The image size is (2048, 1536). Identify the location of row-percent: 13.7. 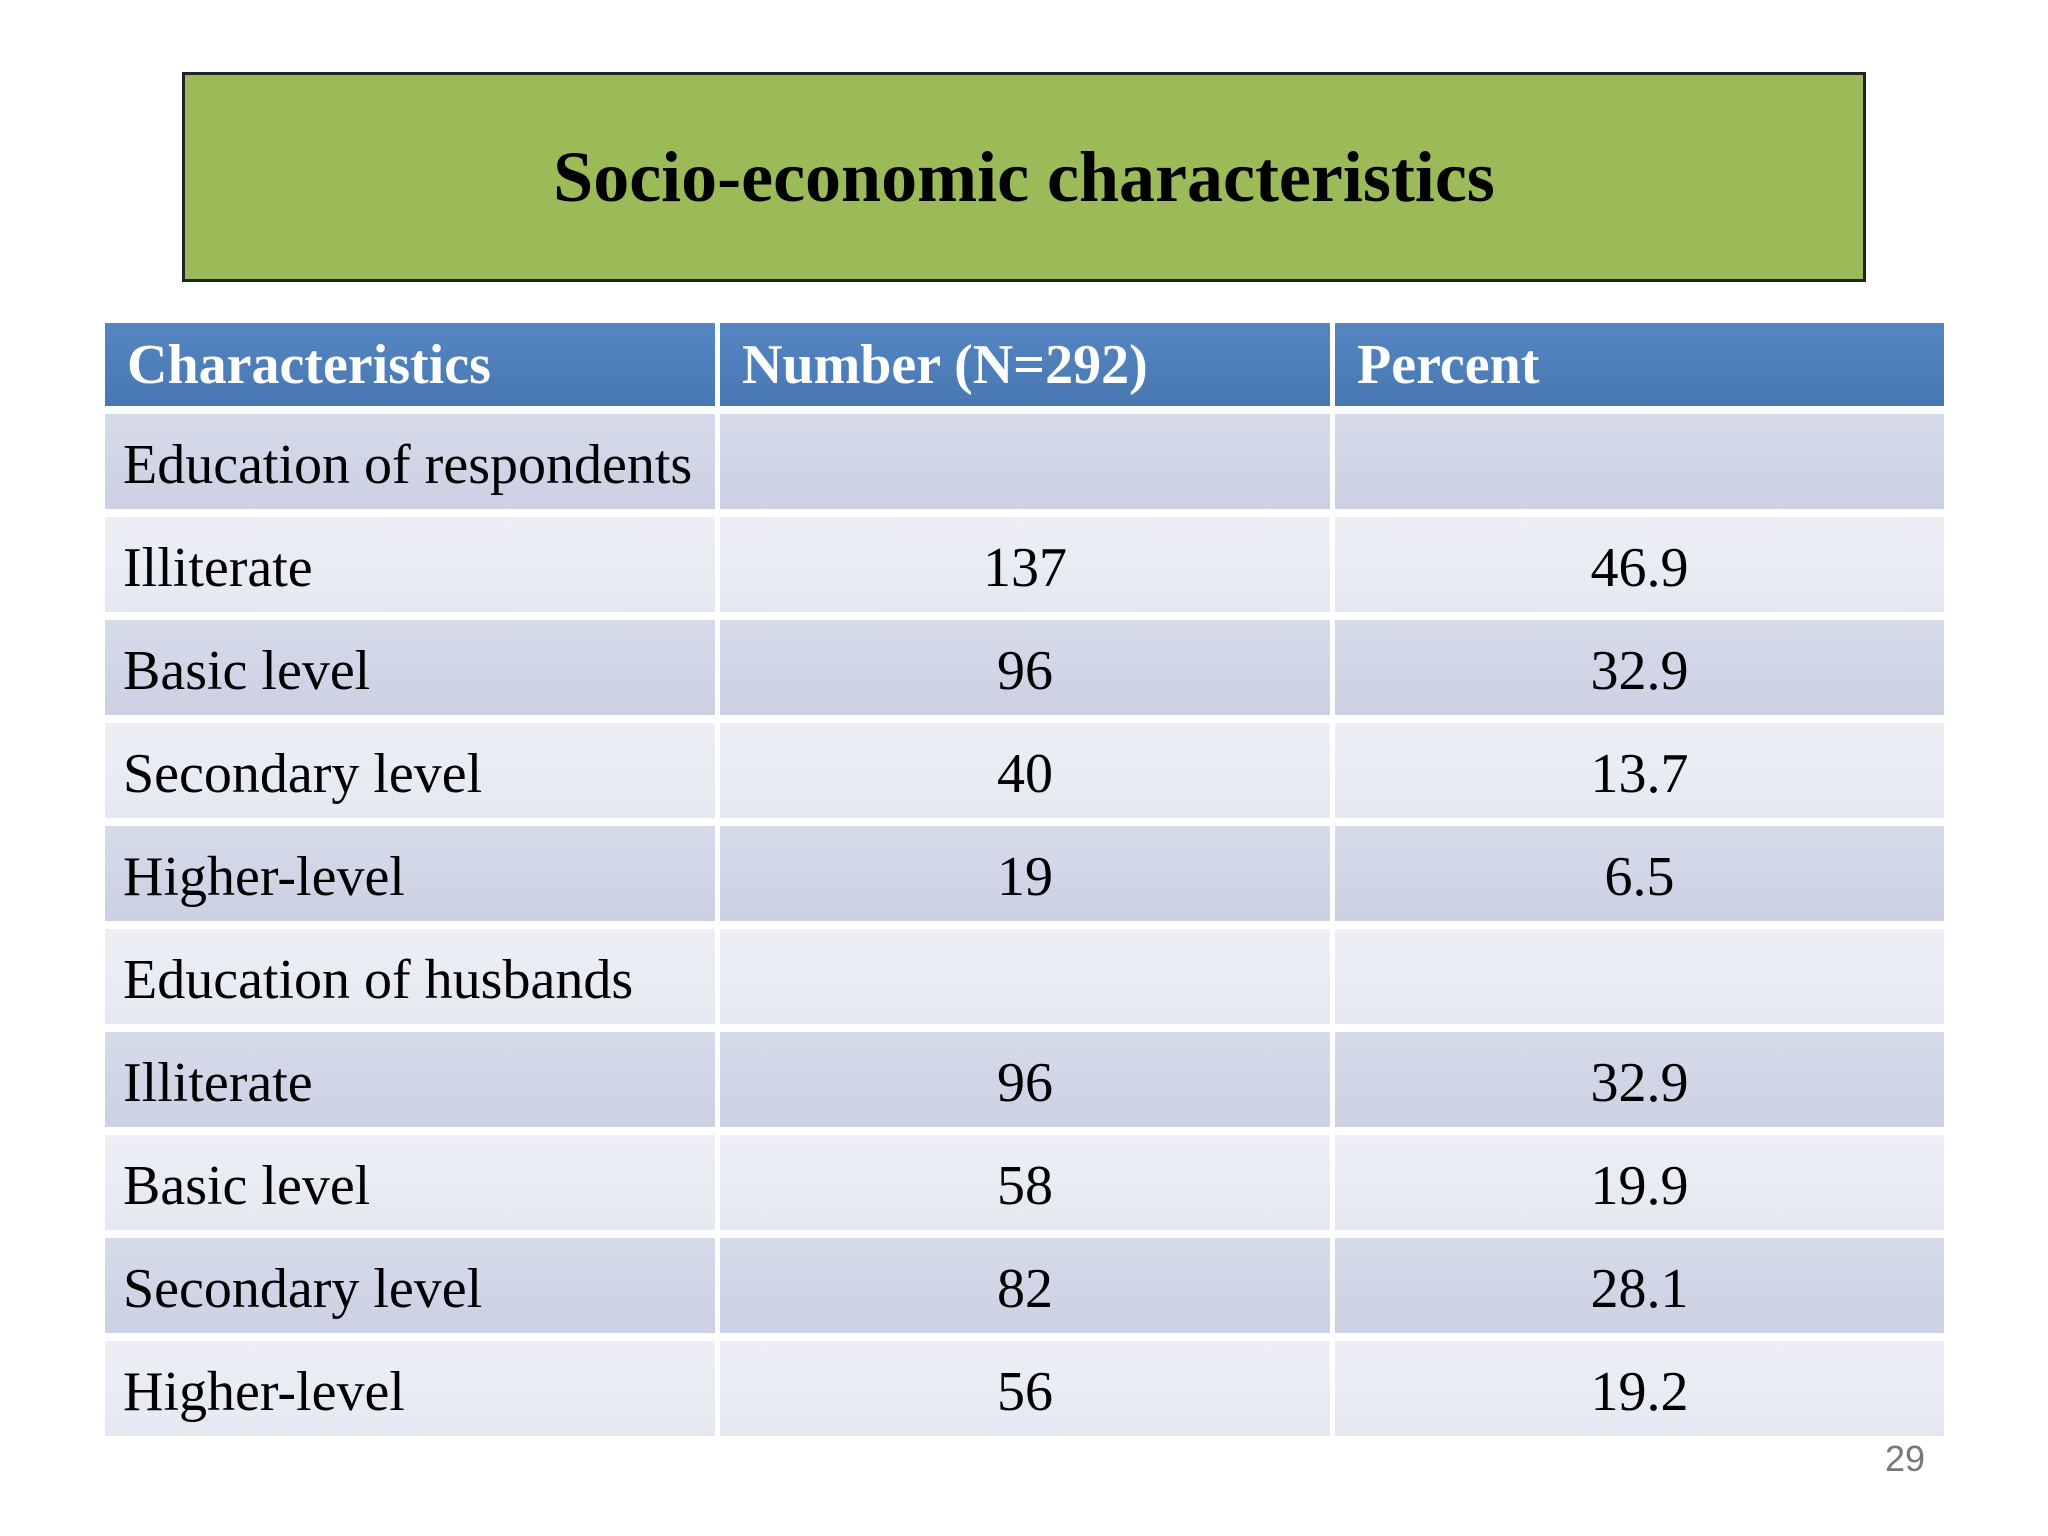
(1639, 770).